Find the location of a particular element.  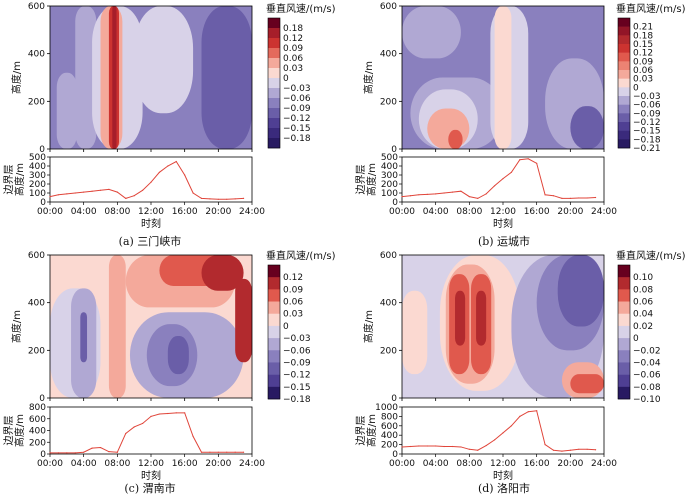

colorbar-tick-label: −0.06 is located at coordinates (297, 351).